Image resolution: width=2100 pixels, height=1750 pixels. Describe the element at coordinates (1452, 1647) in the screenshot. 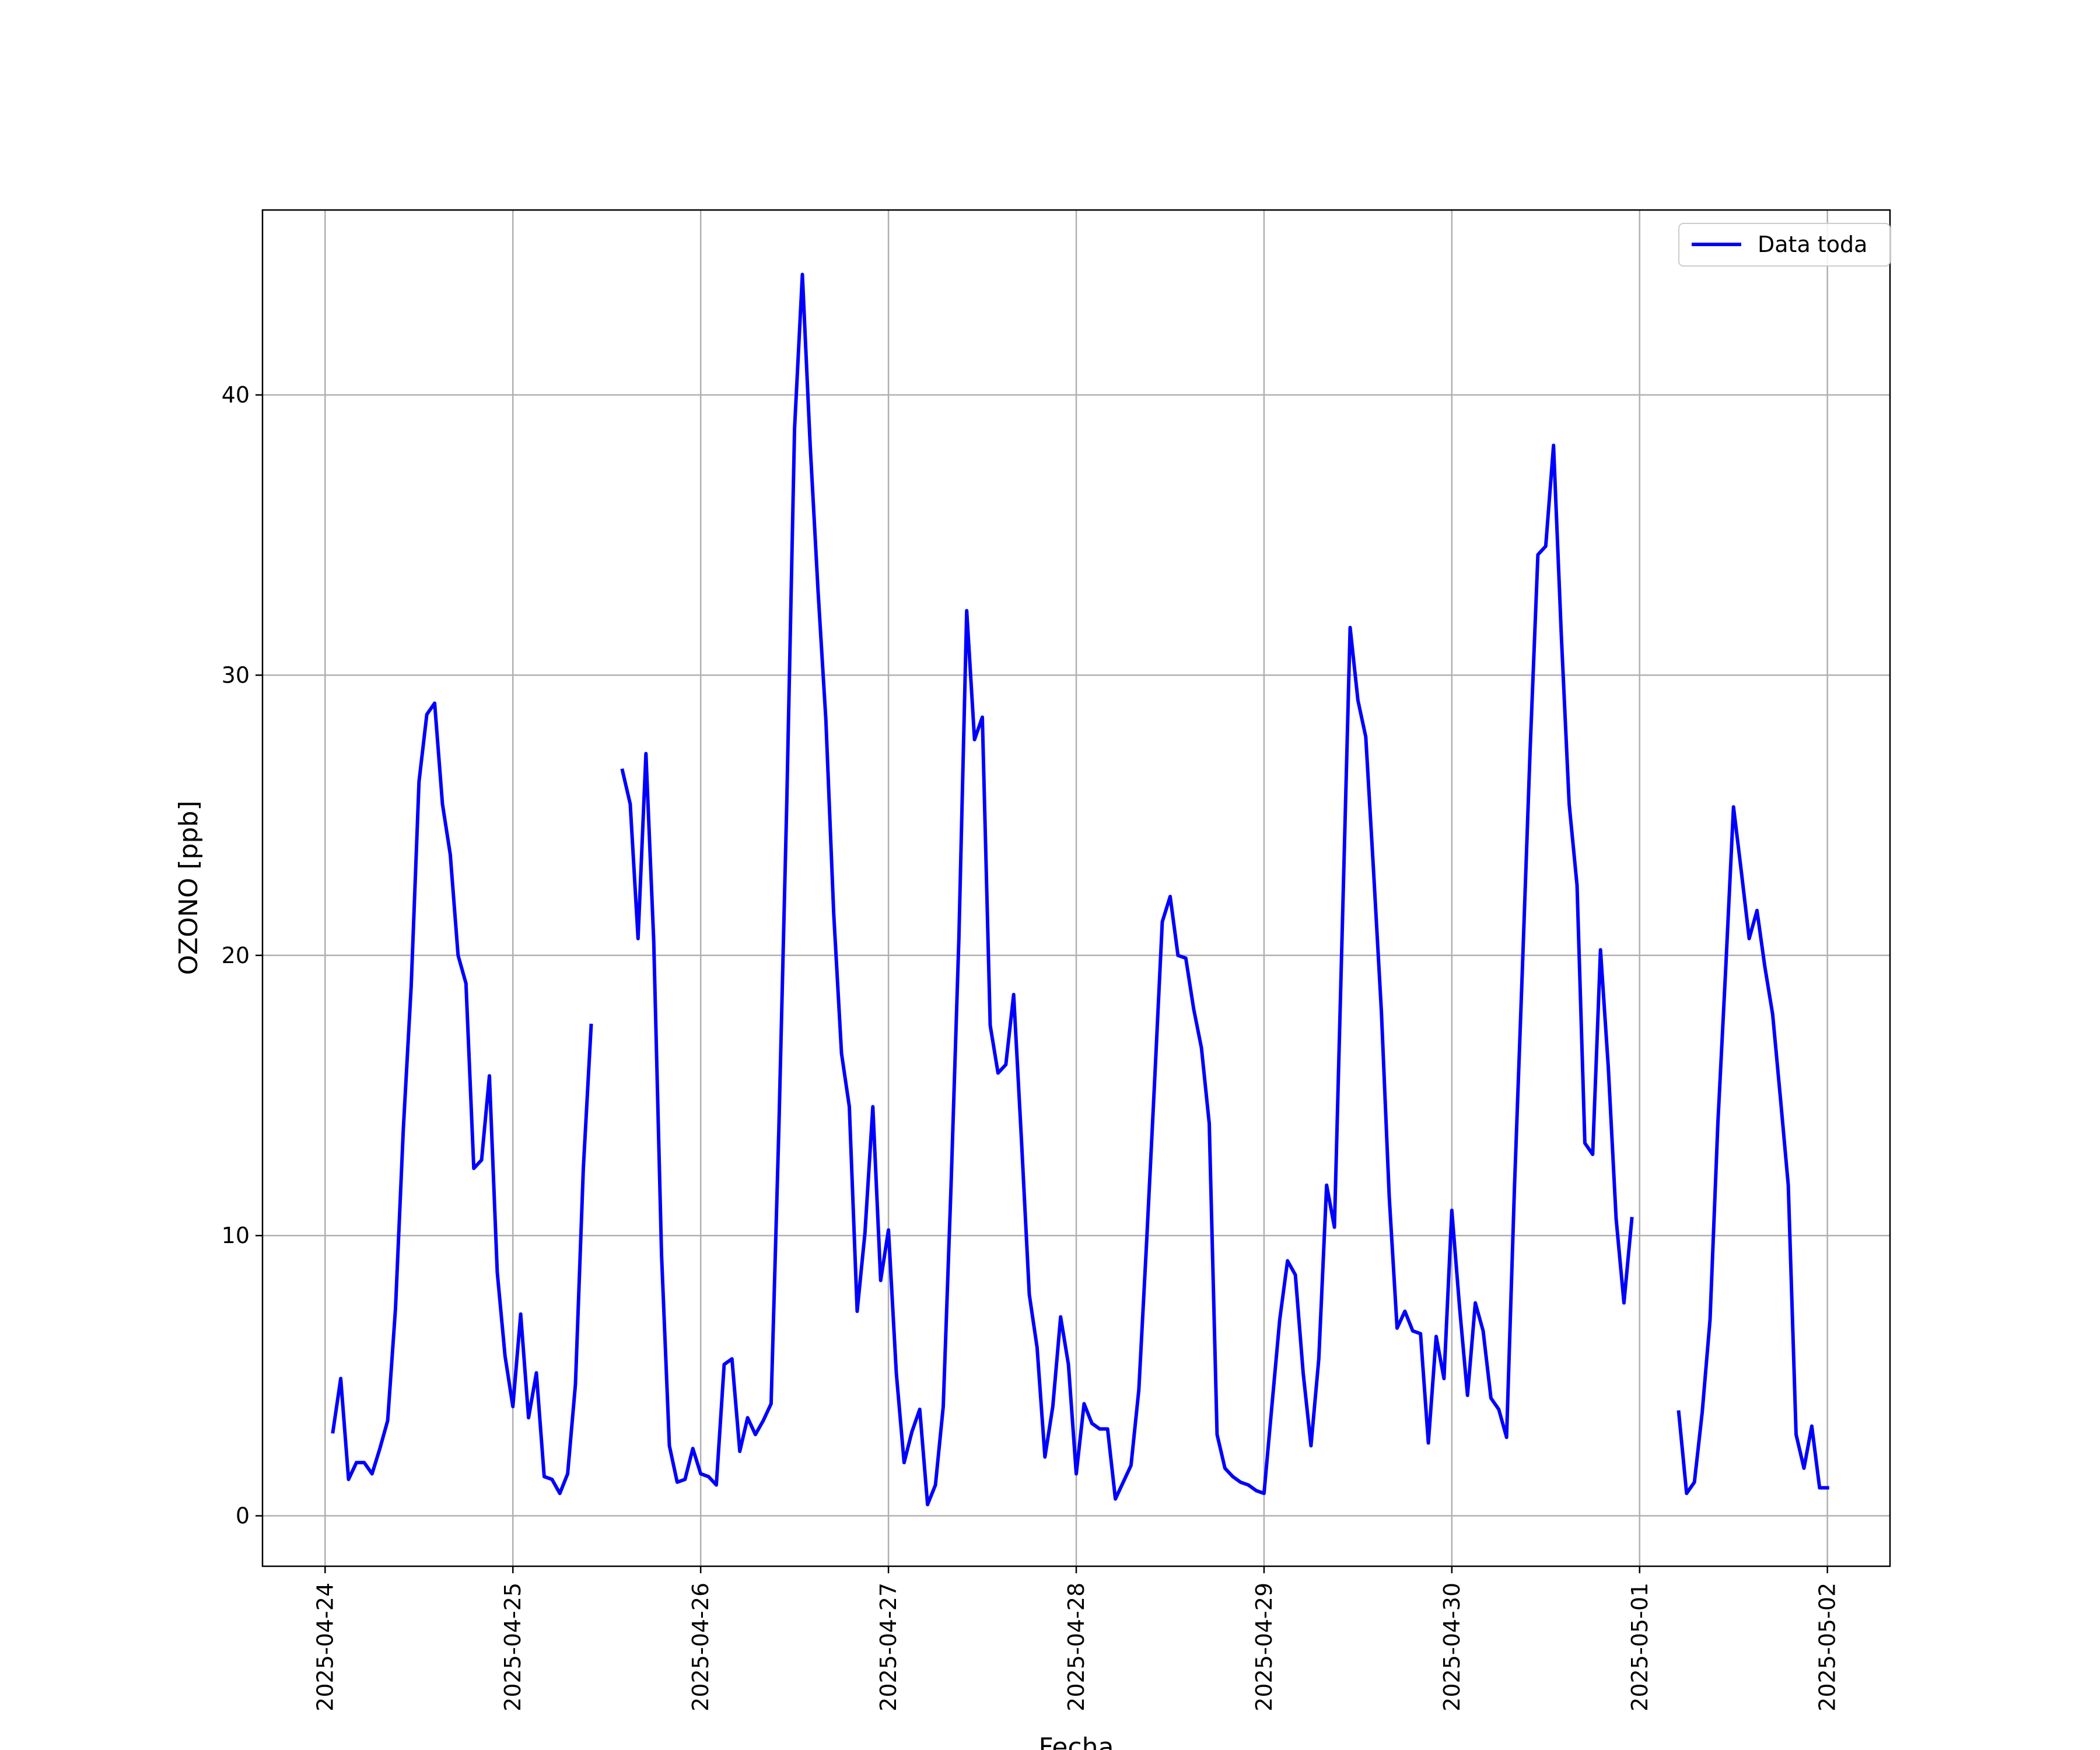

I see `x-tick-label: 2025-04-30` at that location.